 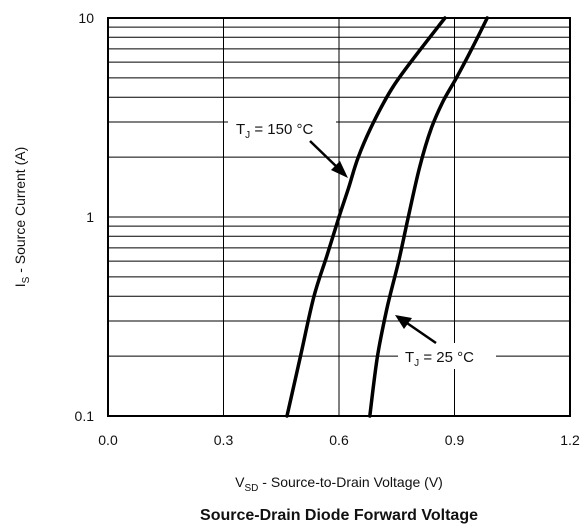 What do you see at coordinates (224, 440) in the screenshot?
I see `x-tick-label-1: 0.3` at bounding box center [224, 440].